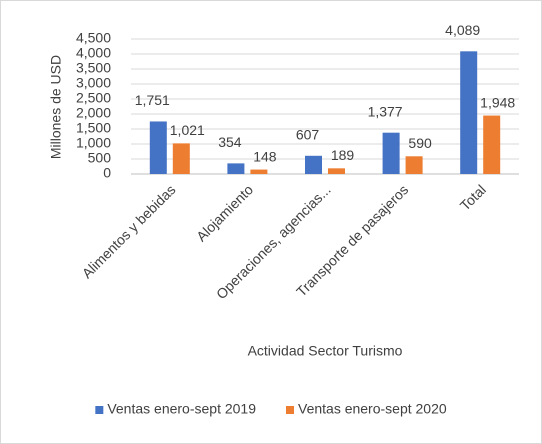 The width and height of the screenshot is (542, 444). Describe the element at coordinates (93, 38) in the screenshot. I see `y-tick-label: 4,500` at that location.